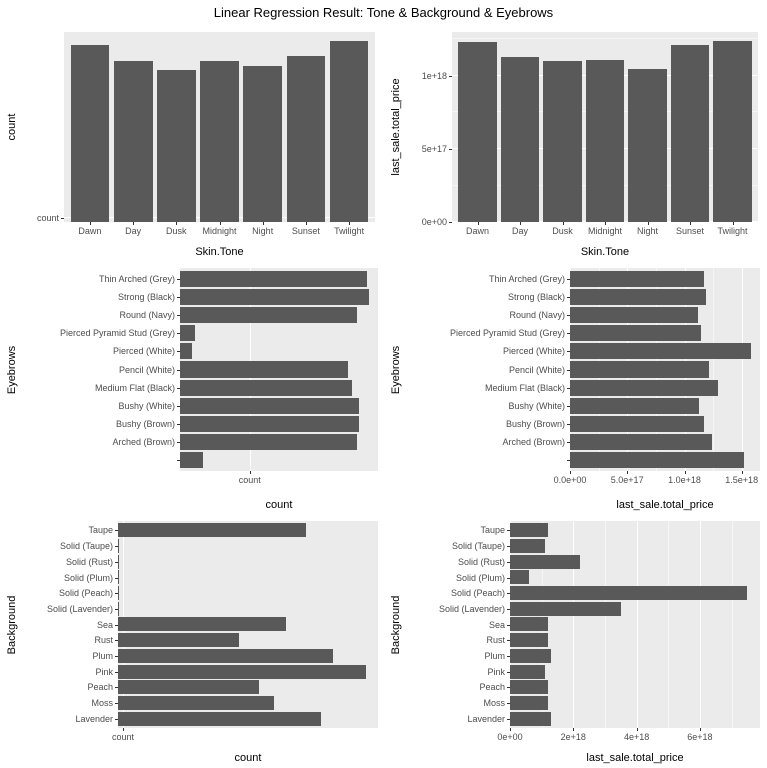 This screenshot has height=768, width=767. Describe the element at coordinates (690, 231) in the screenshot. I see `category-tick-label: Sunset` at that location.